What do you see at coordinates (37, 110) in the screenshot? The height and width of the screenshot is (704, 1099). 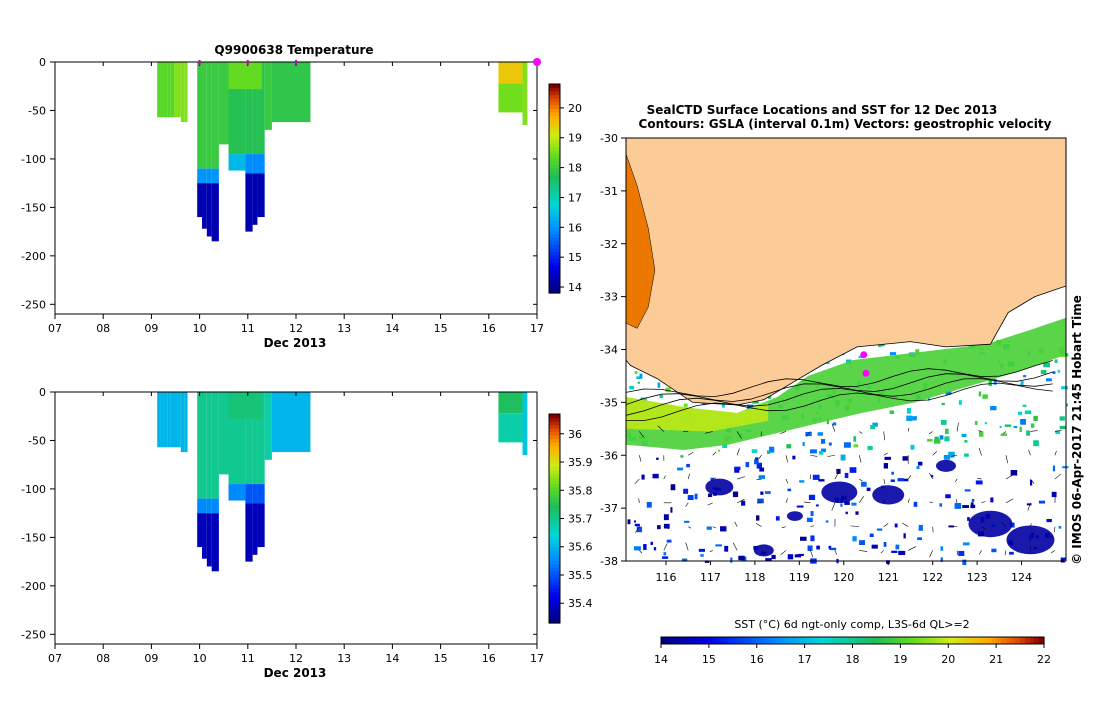 I see `y-tick-label: -50` at bounding box center [37, 110].